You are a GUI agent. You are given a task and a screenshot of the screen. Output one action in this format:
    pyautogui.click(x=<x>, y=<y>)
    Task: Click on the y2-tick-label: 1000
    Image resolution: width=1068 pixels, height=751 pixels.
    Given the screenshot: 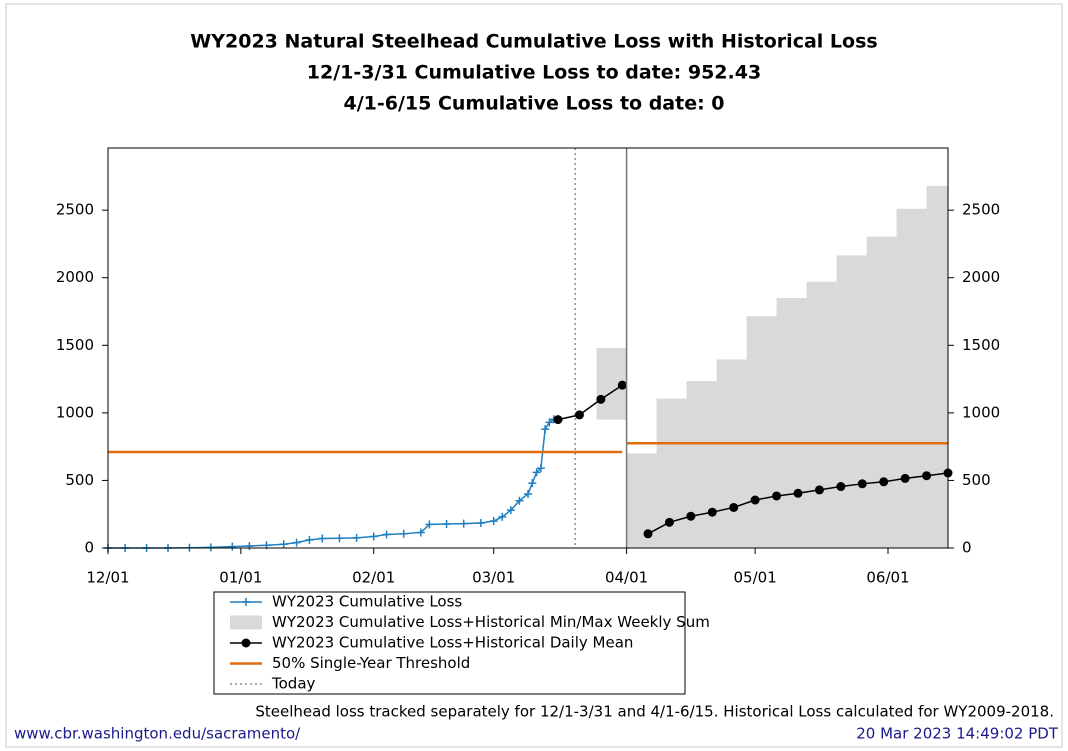 What is the action you would take?
    pyautogui.click(x=981, y=412)
    